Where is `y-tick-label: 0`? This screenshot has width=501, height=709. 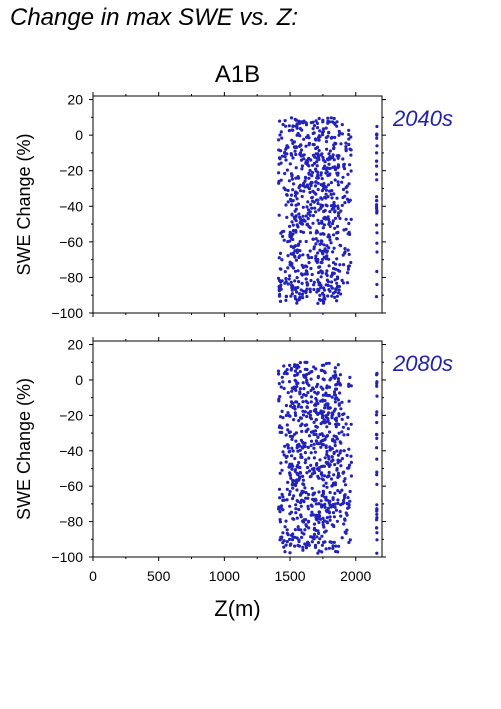
y-tick-label: 0 is located at coordinates (79, 135).